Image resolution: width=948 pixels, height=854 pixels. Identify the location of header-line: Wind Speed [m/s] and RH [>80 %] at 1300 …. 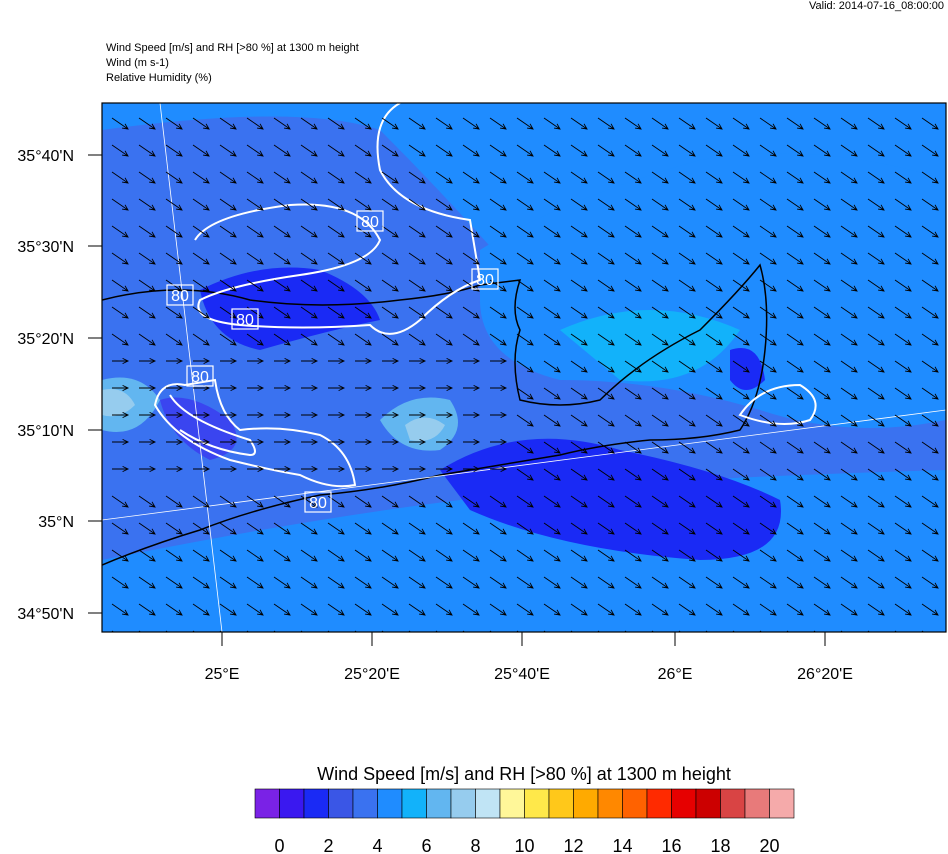
(232, 48).